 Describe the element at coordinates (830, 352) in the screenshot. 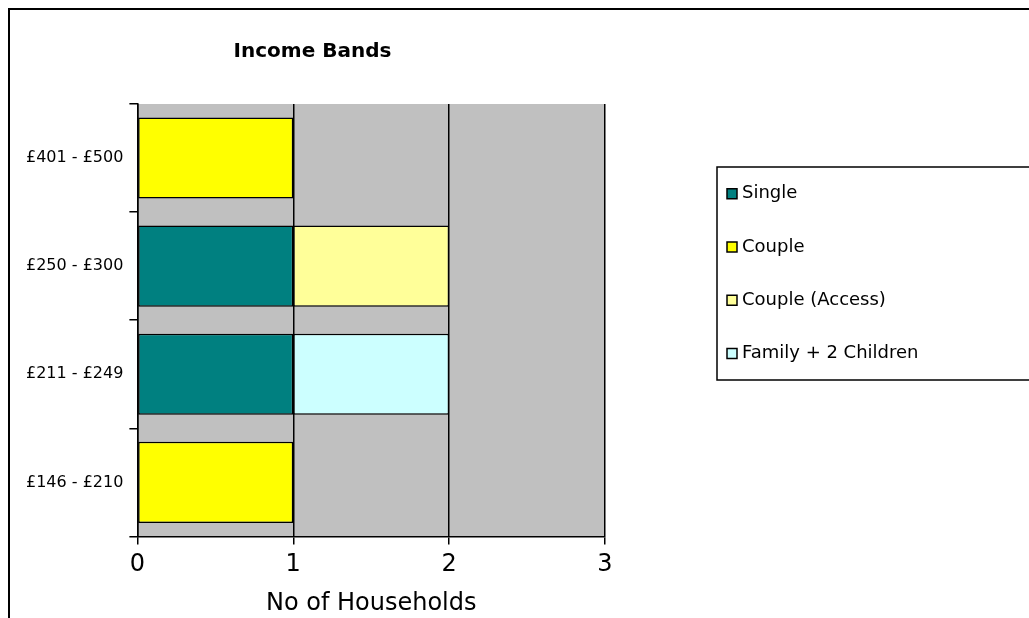

I see `legend-label: Family + 2 Children` at that location.